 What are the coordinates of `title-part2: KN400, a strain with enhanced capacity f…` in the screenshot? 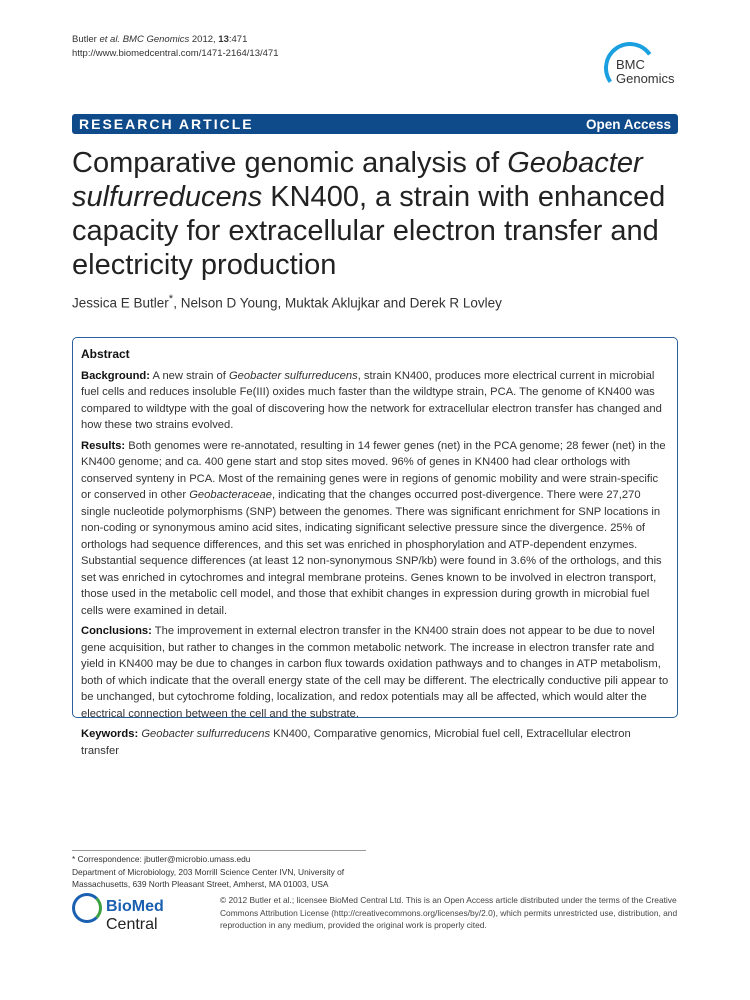 It's located at (369, 231).